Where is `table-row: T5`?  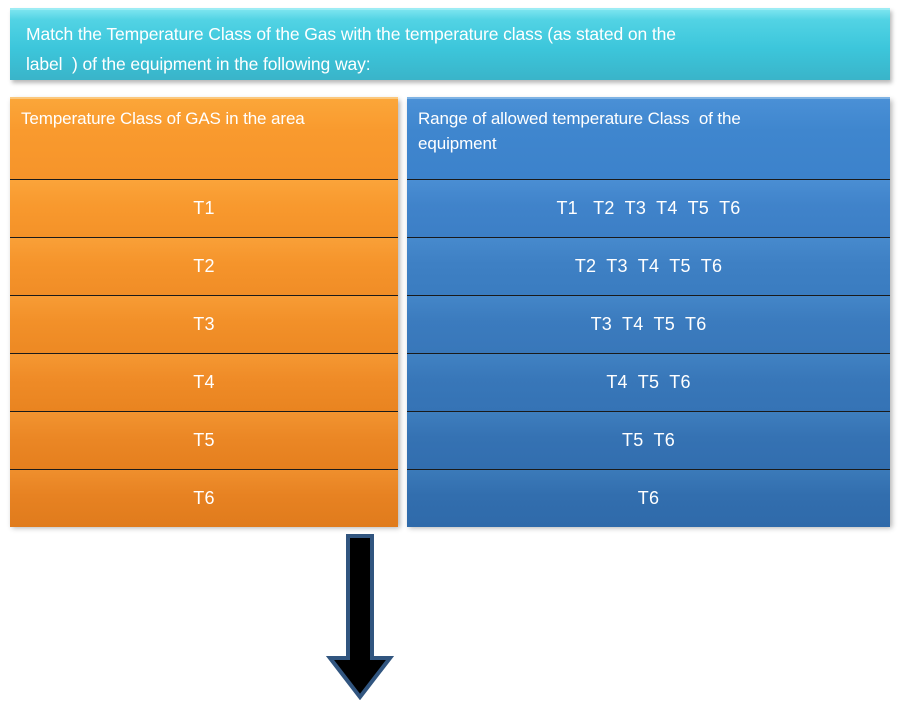
table-row: T5 is located at coordinates (204, 440).